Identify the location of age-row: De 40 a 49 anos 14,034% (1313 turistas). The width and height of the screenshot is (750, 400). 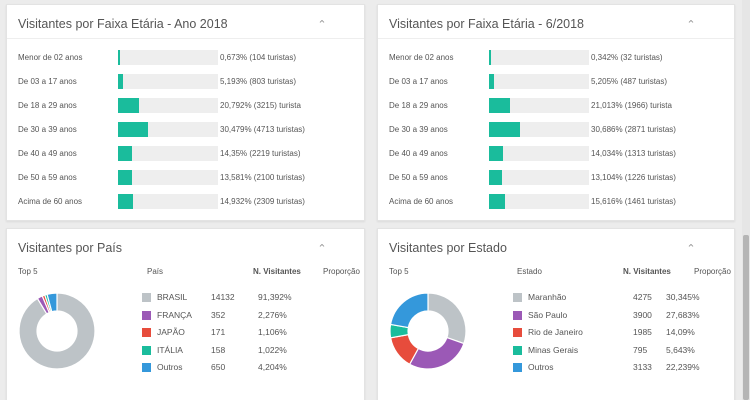
(556, 154).